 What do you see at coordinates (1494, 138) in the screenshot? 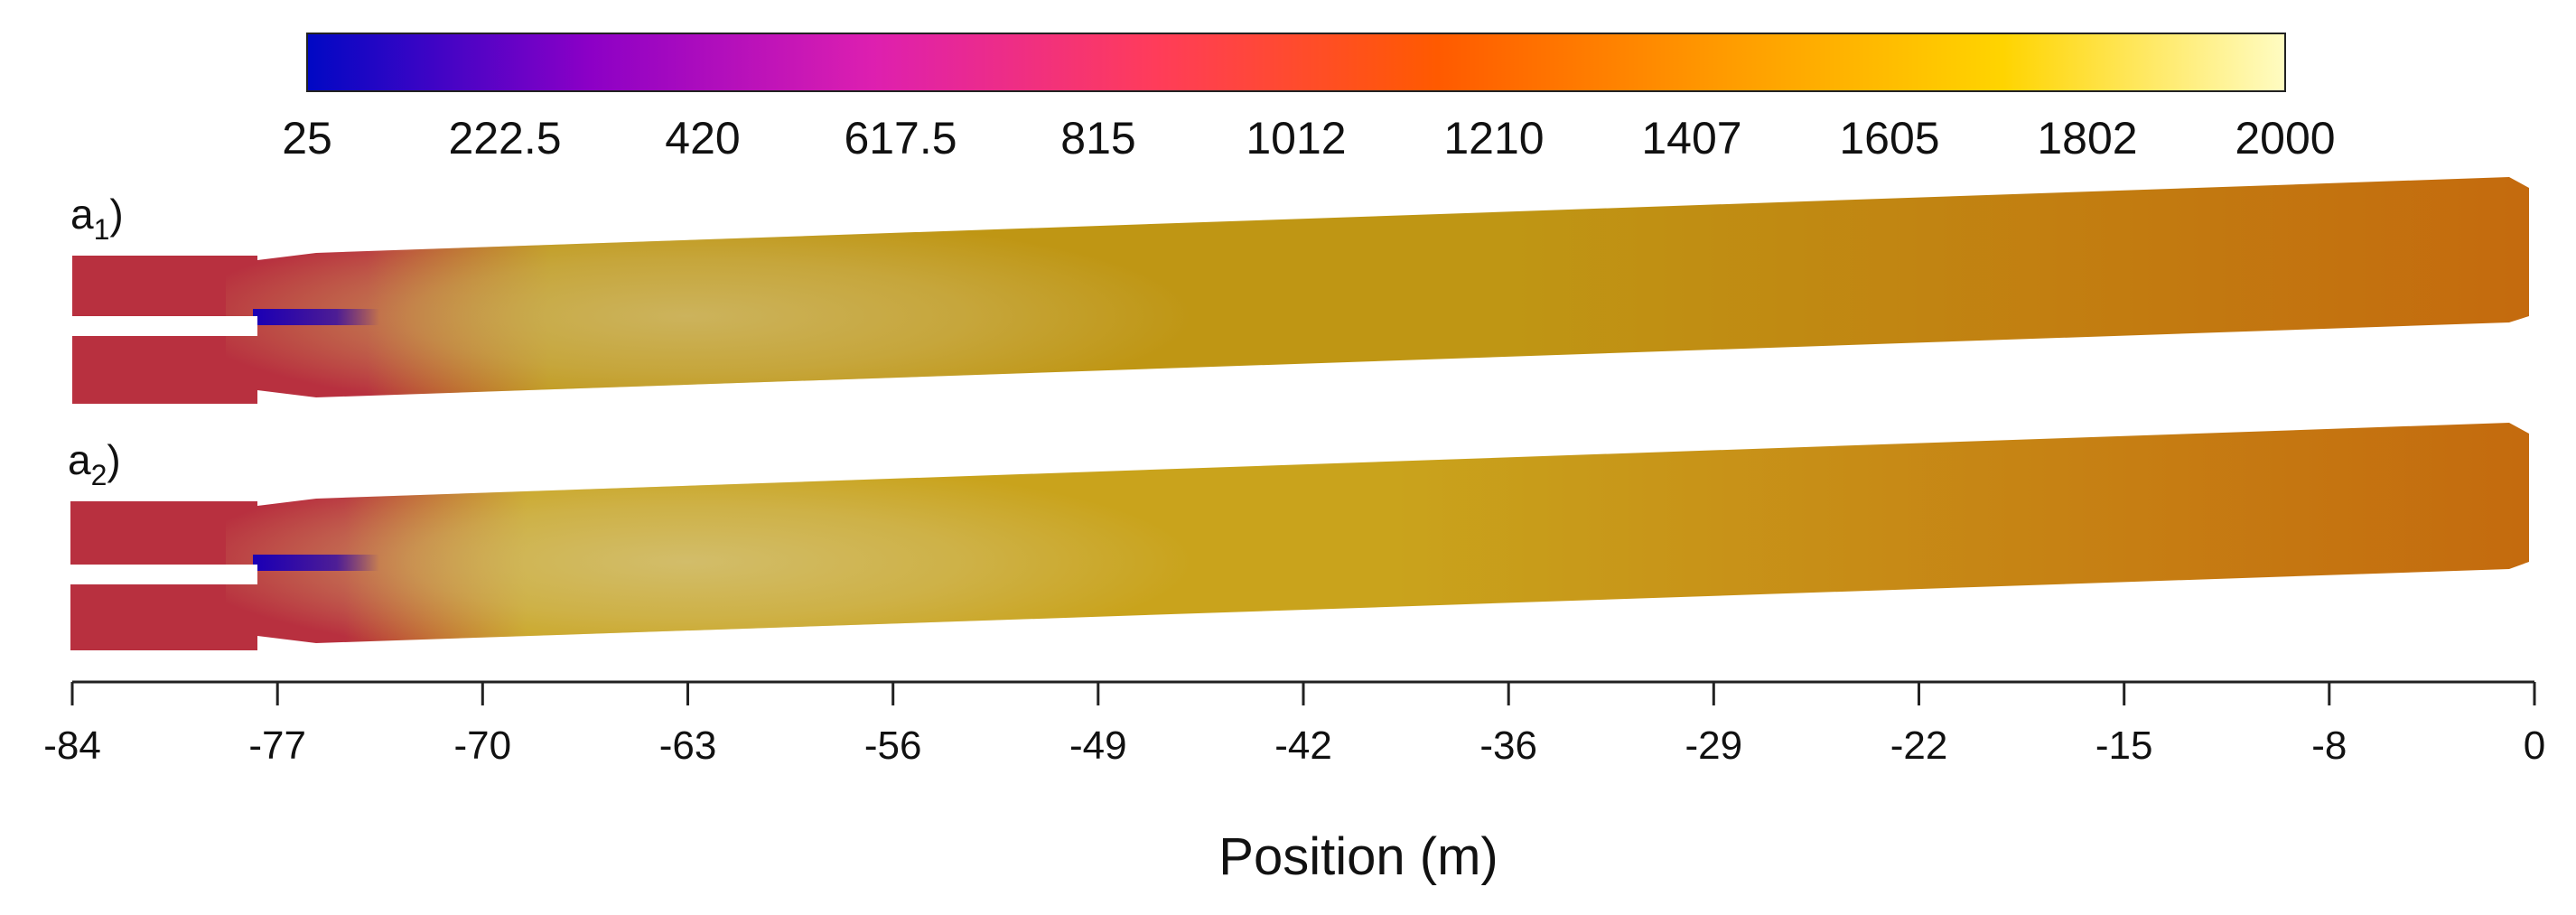
I see `colorbar-tick-label: 1210` at bounding box center [1494, 138].